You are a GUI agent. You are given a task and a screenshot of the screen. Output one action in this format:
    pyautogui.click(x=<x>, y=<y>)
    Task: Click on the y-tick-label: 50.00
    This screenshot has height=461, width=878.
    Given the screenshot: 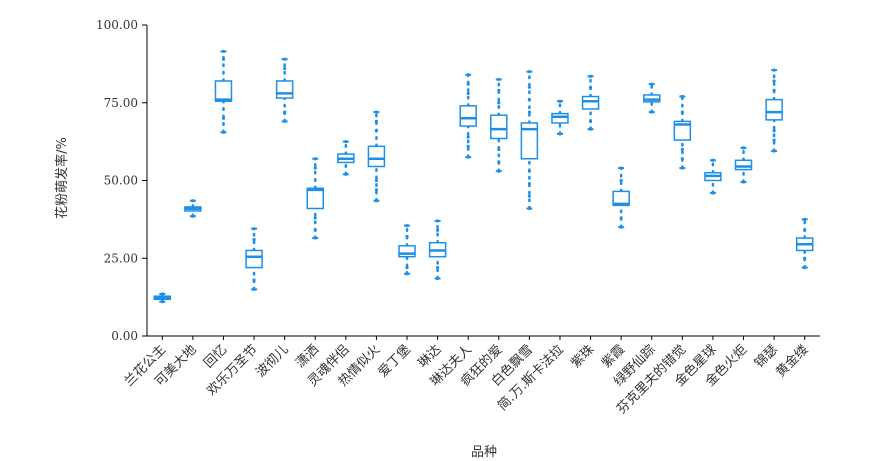 What is the action you would take?
    pyautogui.click(x=121, y=181)
    